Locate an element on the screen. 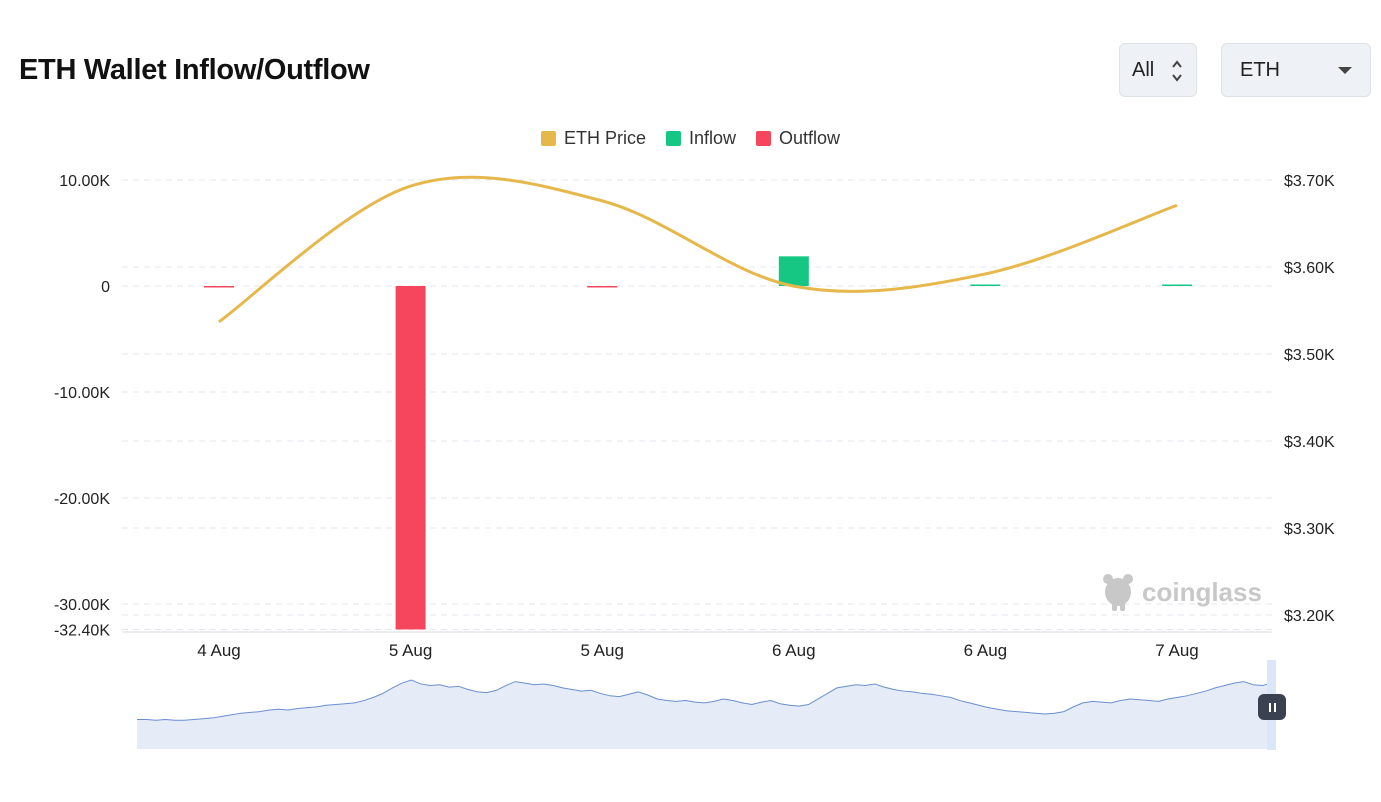 The image size is (1381, 802). left-axis: 10.00K 0 -10.00K -20.00K -30.00K -32.40K is located at coordinates (82, 406).